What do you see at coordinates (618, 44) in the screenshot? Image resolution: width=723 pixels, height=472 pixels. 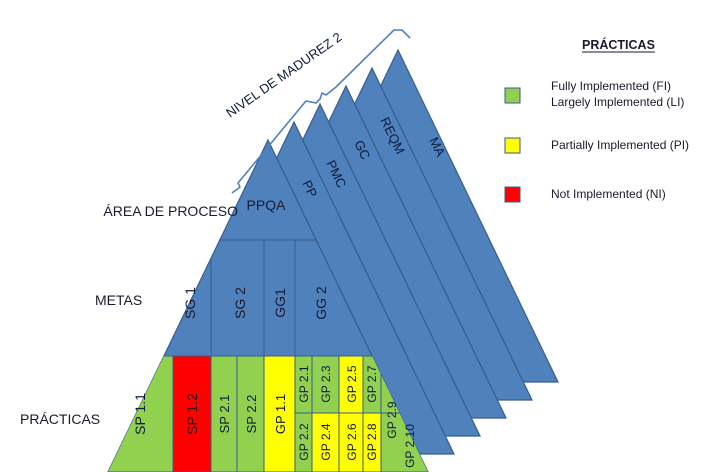 I see `legend-title: PRÁCTICAS` at bounding box center [618, 44].